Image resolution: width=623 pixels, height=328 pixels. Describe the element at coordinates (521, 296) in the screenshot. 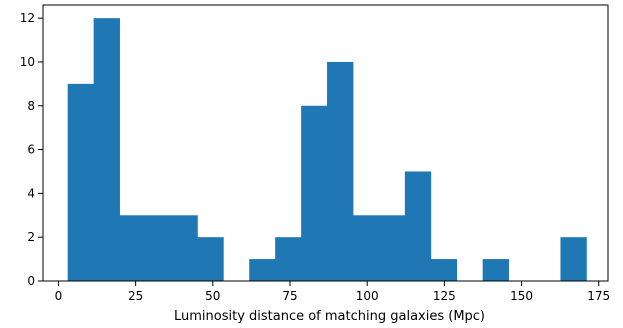

I see `x-tick-label: 150` at that location.